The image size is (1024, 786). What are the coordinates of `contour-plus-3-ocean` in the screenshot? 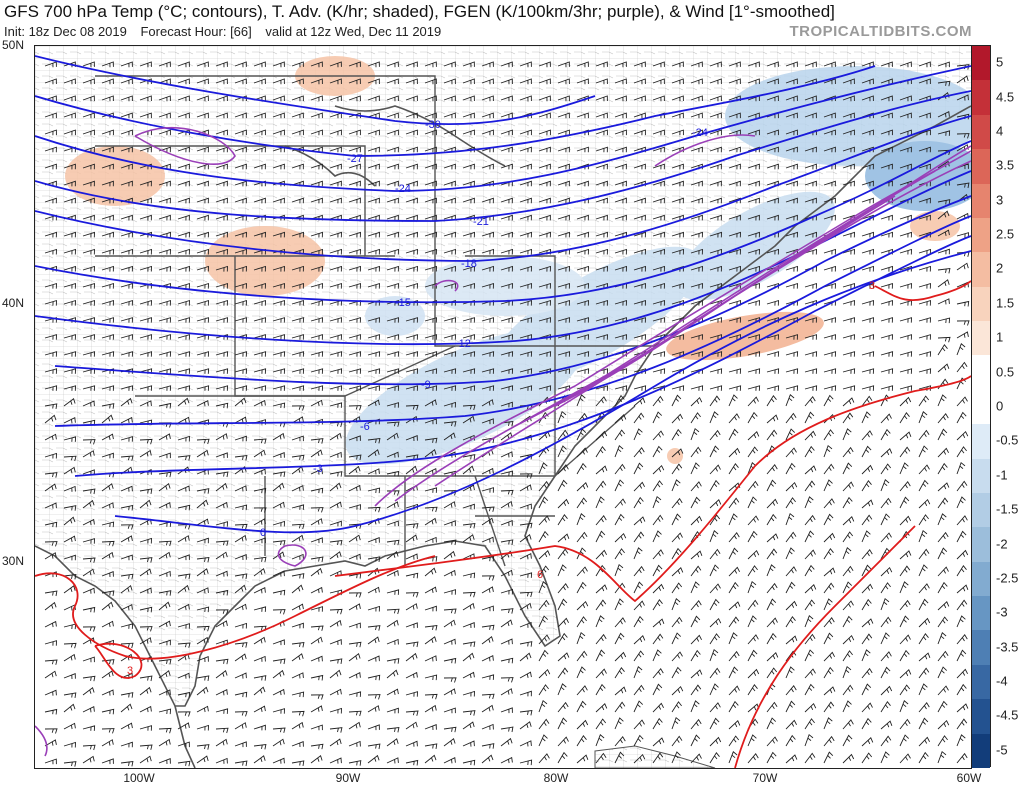 It's located at (825, 646).